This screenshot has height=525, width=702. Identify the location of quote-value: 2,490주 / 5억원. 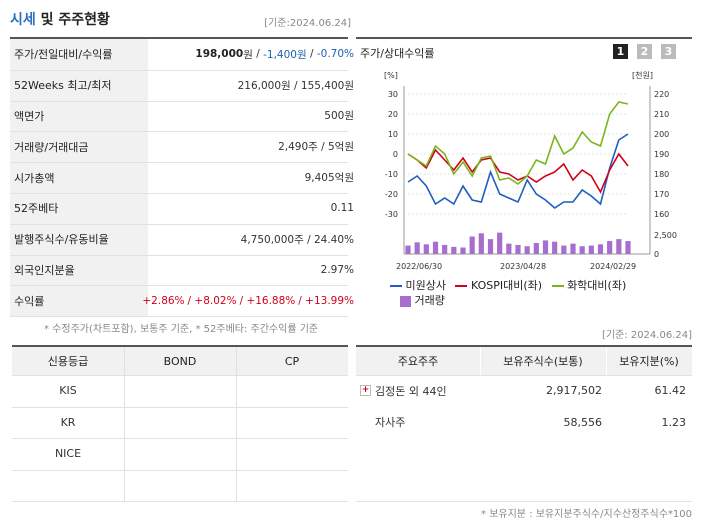
(316, 147).